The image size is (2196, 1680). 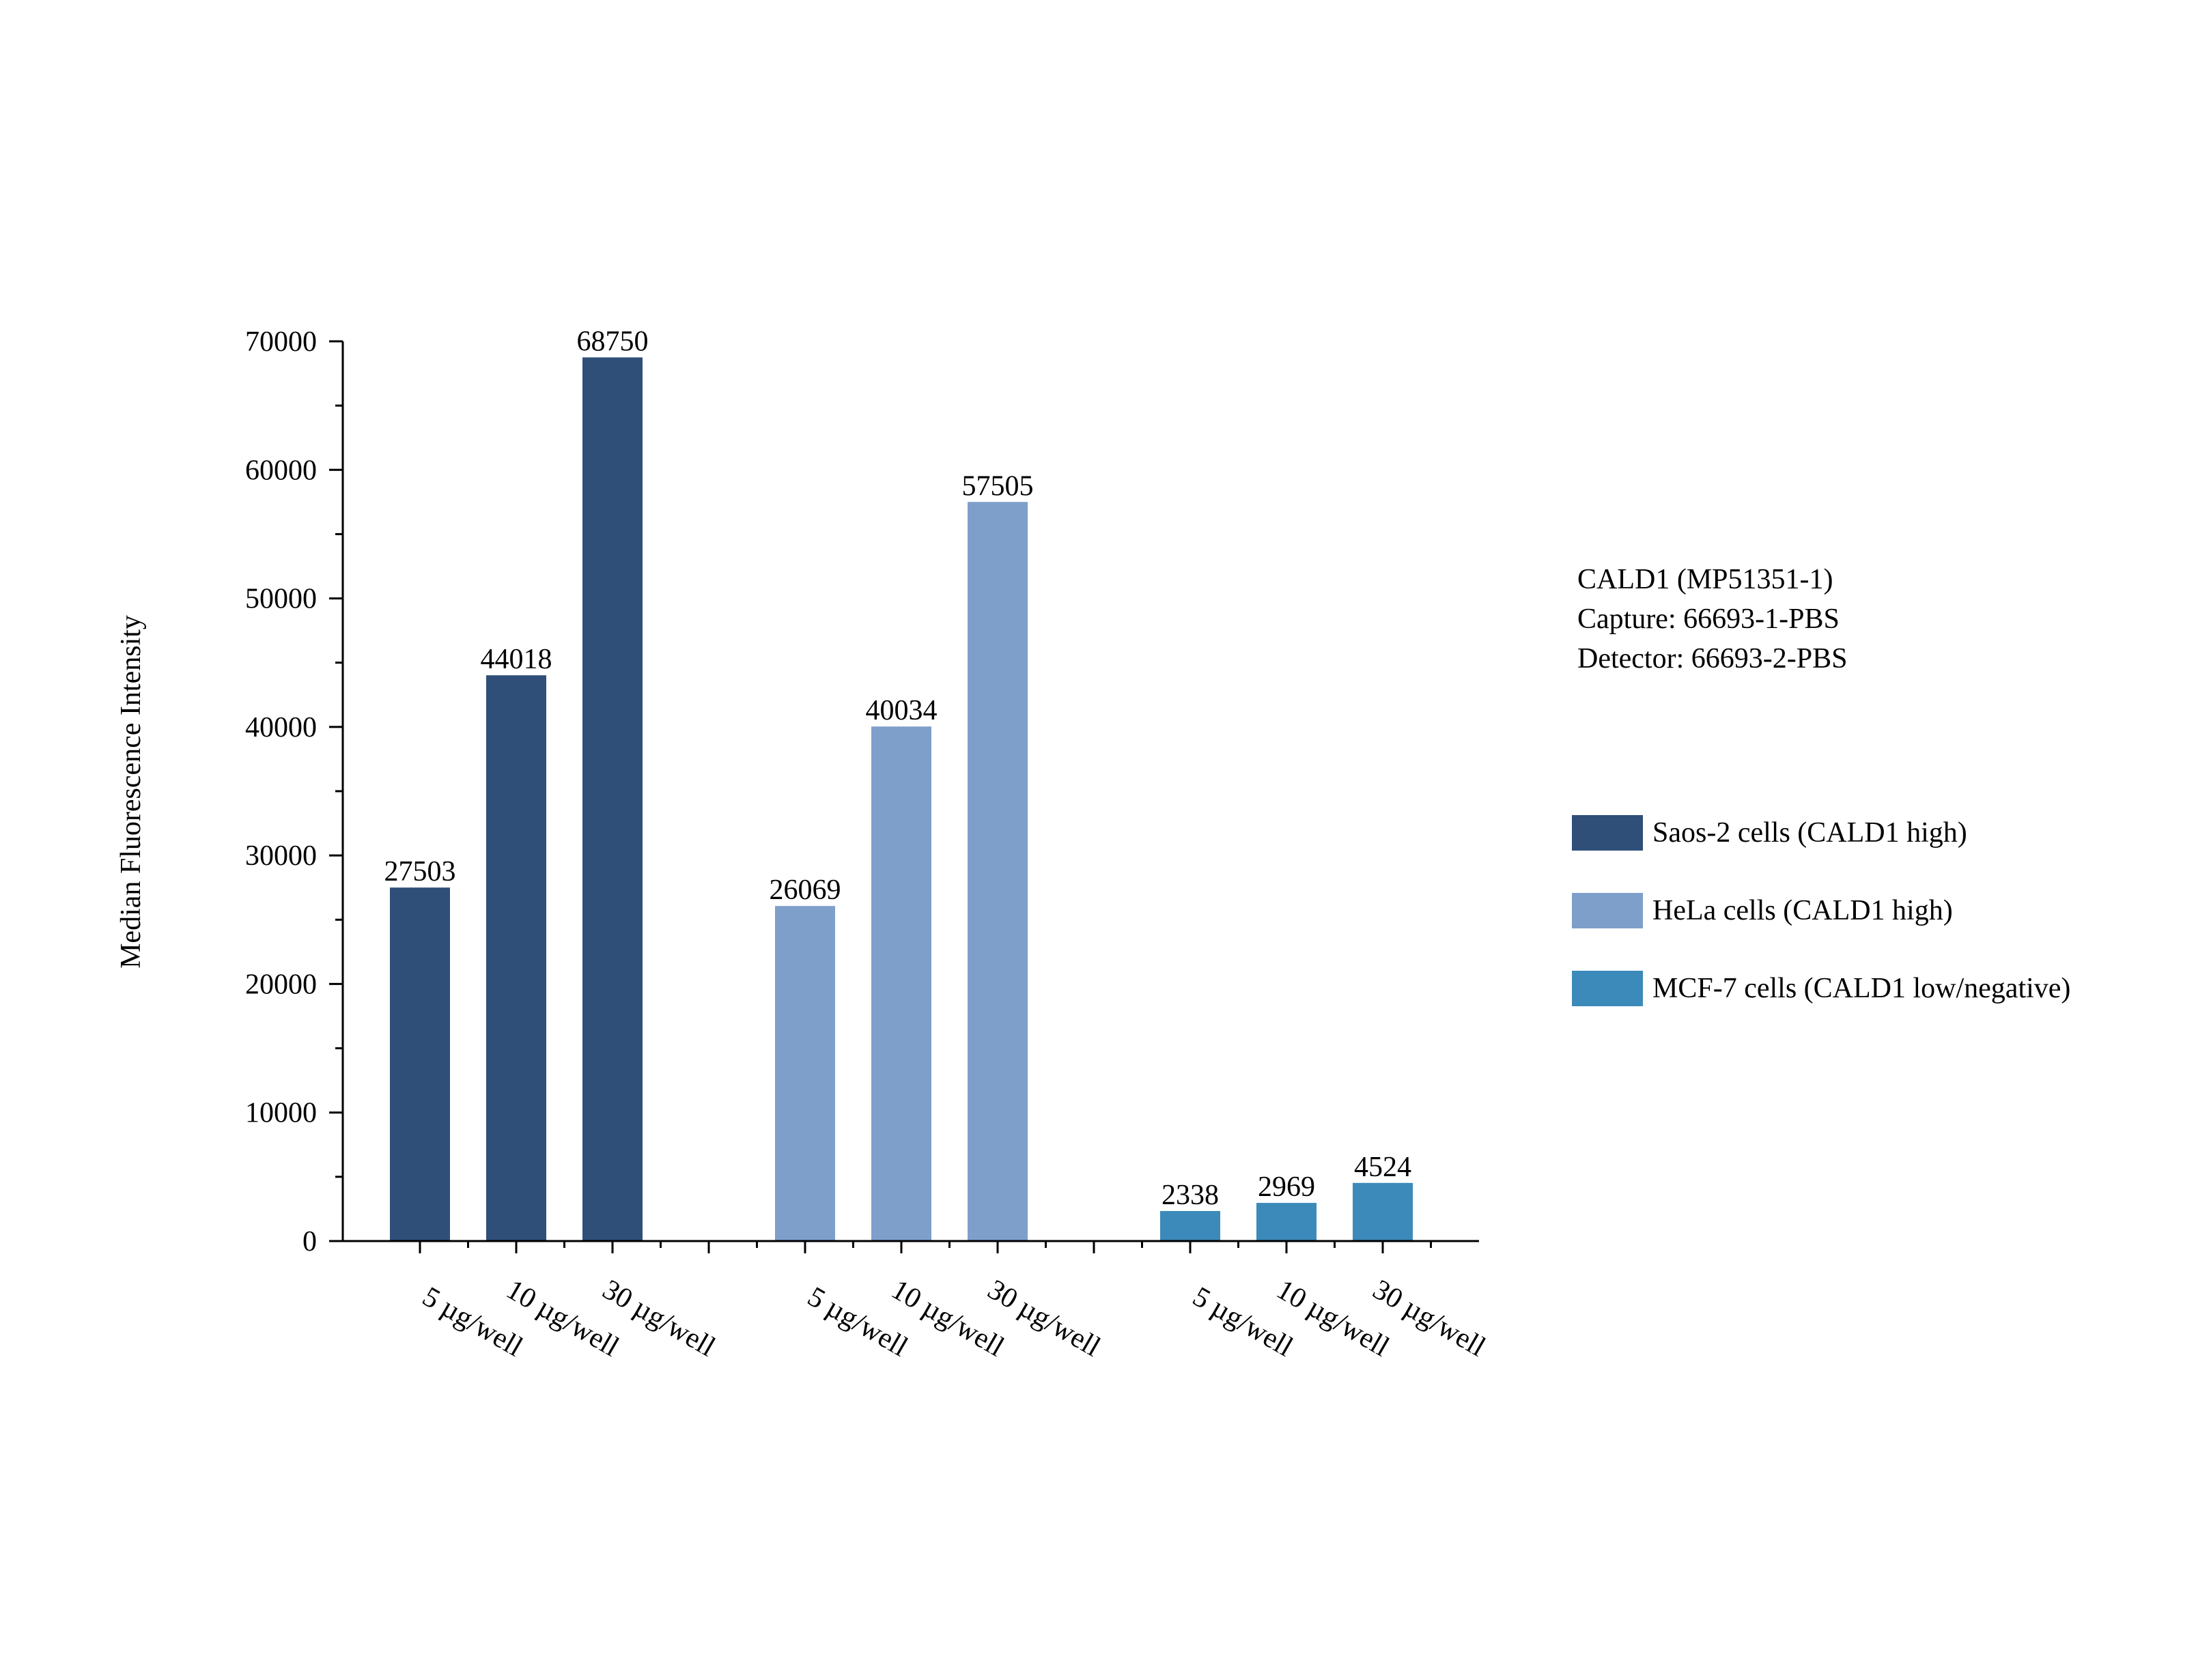 I want to click on value-label-hela-5-g-well: 26069, so click(x=805, y=890).